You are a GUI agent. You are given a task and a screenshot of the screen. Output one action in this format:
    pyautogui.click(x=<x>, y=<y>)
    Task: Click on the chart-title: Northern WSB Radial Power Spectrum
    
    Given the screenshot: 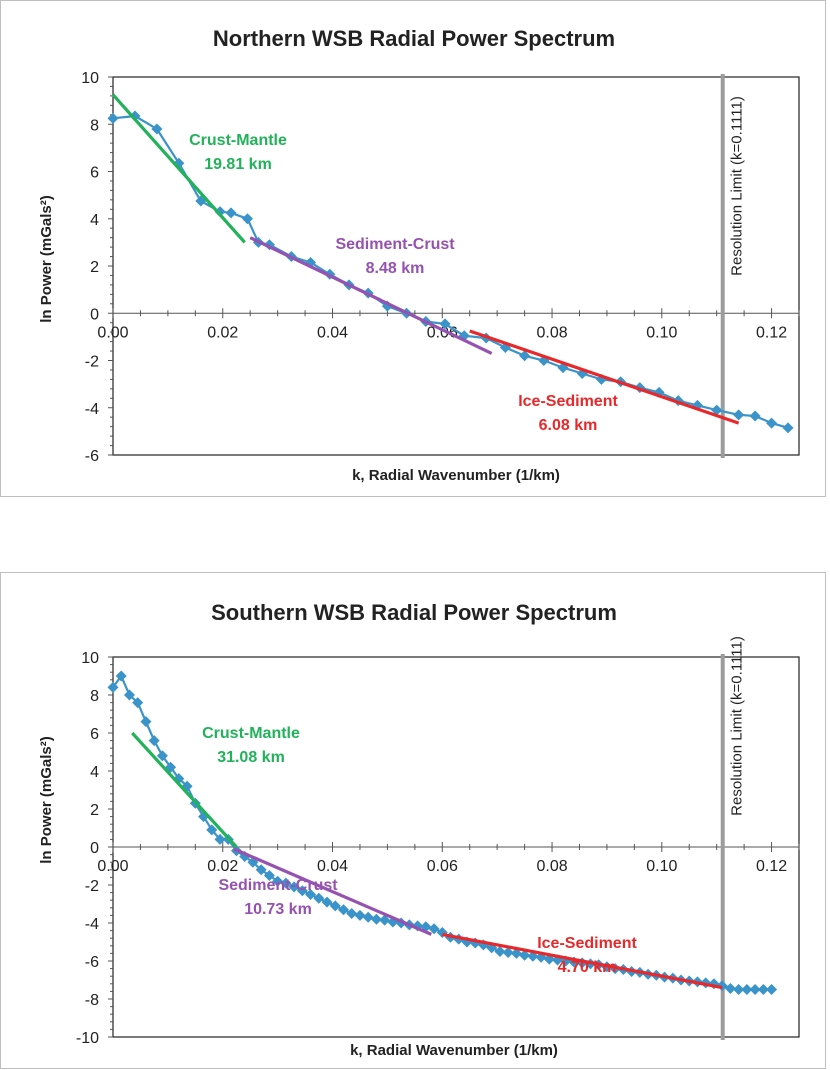 What is the action you would take?
    pyautogui.click(x=414, y=38)
    